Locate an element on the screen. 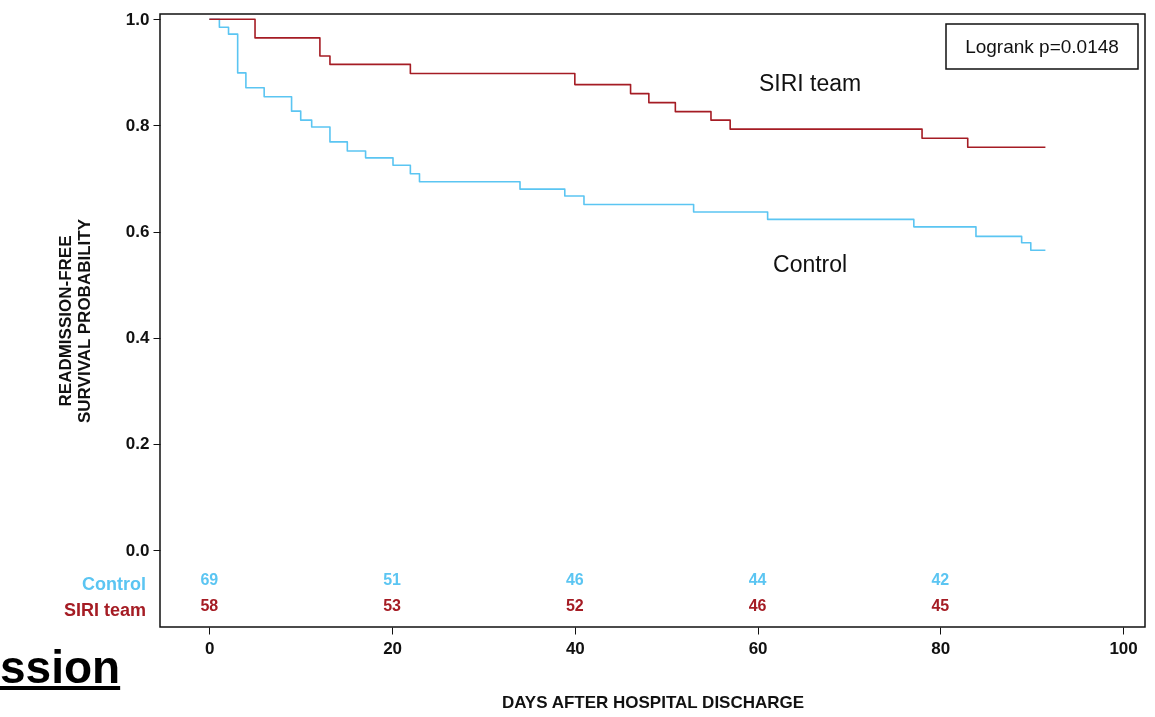 This screenshot has width=1155, height=717. series-label: Control is located at coordinates (810, 263).